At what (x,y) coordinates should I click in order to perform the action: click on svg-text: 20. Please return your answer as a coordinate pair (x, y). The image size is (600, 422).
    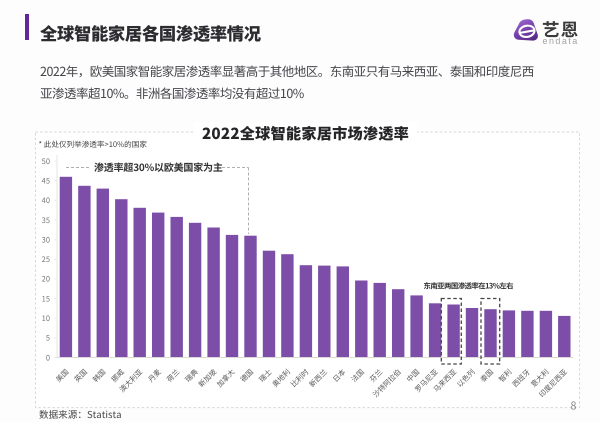
    Looking at the image, I should click on (46, 279).